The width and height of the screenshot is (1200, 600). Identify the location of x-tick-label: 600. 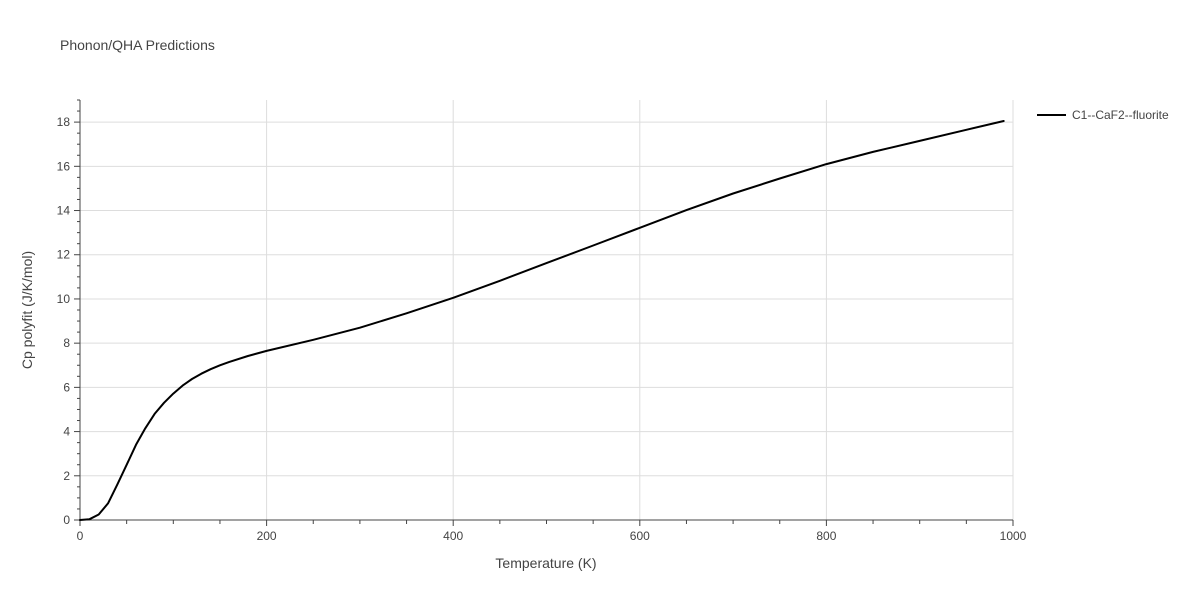
(640, 536).